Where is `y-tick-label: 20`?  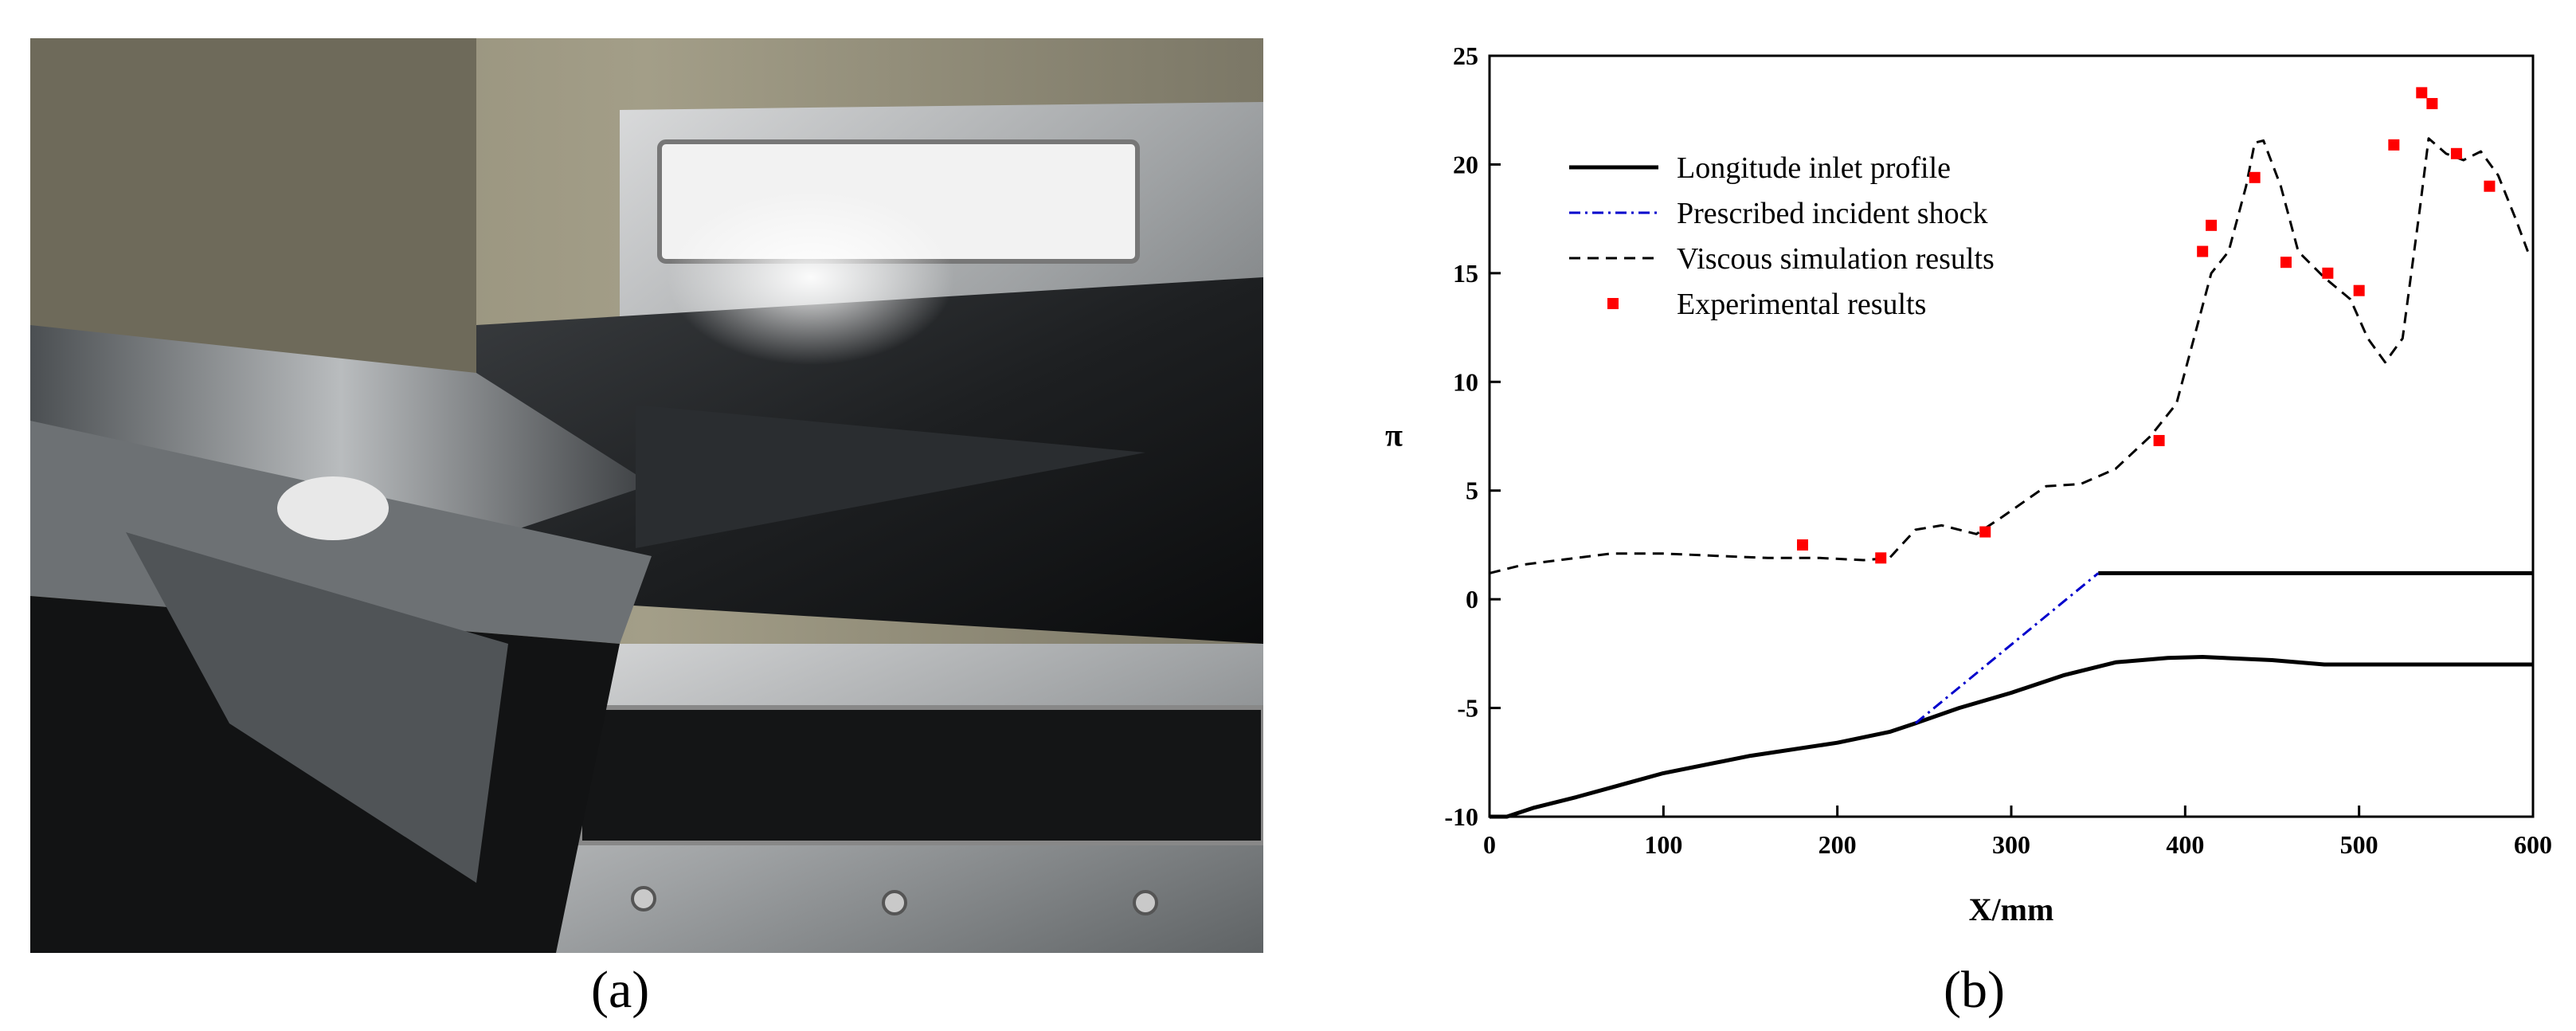
y-tick-label: 20 is located at coordinates (1465, 164).